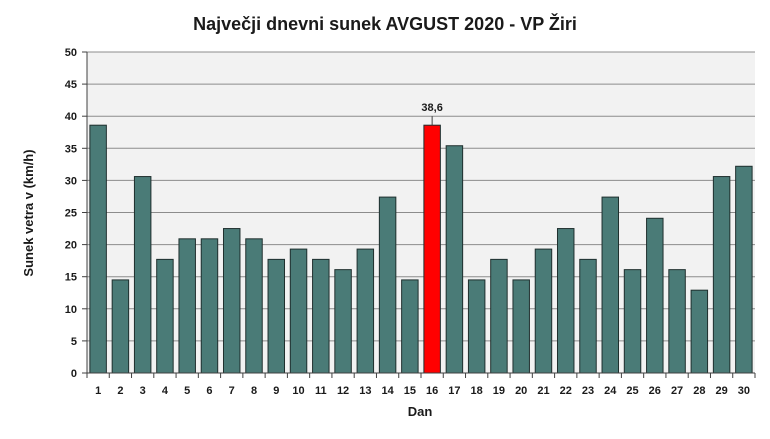  Describe the element at coordinates (74, 342) in the screenshot. I see `y-tick-label: 5` at that location.